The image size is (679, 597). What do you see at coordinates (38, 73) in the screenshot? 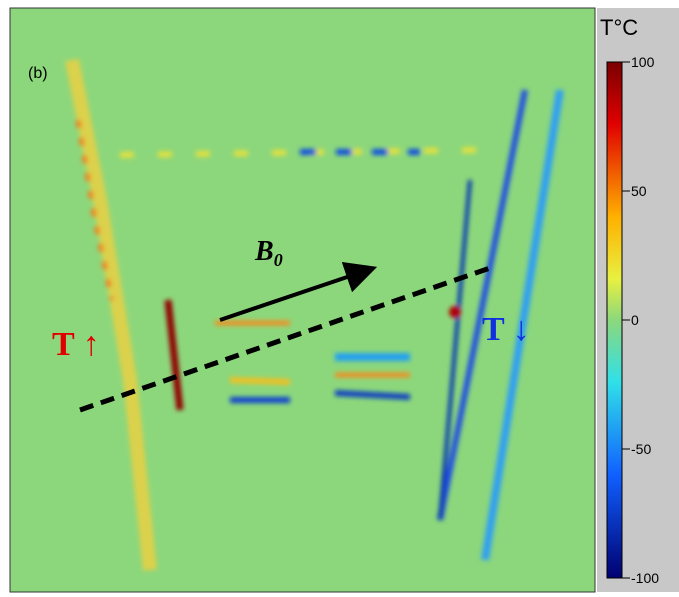
I see `panel-label: (b)` at bounding box center [38, 73].